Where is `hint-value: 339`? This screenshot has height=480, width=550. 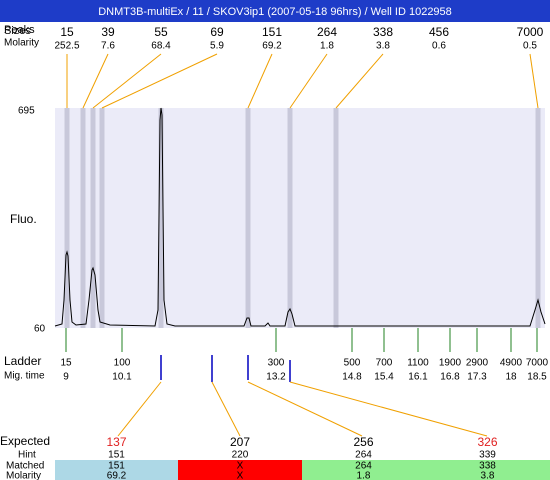
hint-value: 339 is located at coordinates (487, 455).